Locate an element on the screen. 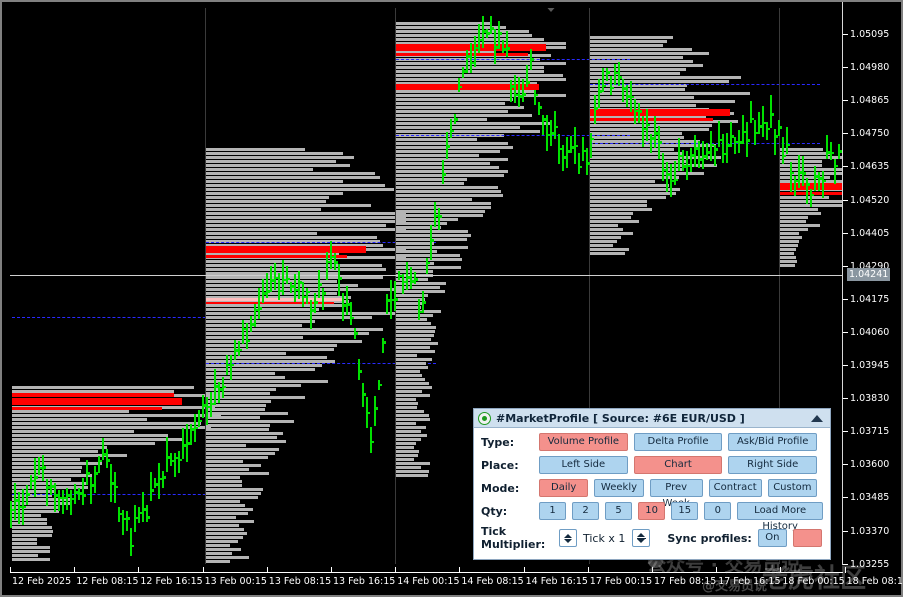 Image resolution: width=903 pixels, height=597 pixels. panel-title-bar: #MarketProfile [ Source: #6E EUR/USD ] is located at coordinates (652, 418).